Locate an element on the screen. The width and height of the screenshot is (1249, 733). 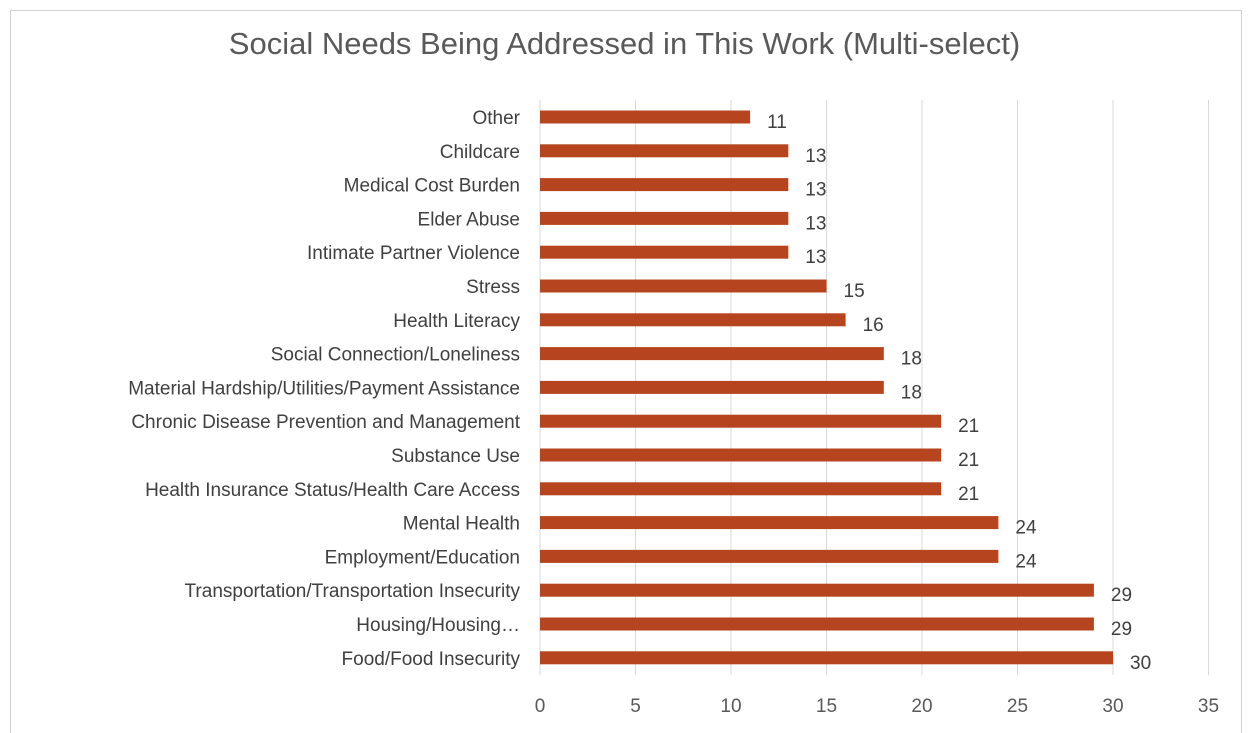
category-label: Stress is located at coordinates (493, 287).